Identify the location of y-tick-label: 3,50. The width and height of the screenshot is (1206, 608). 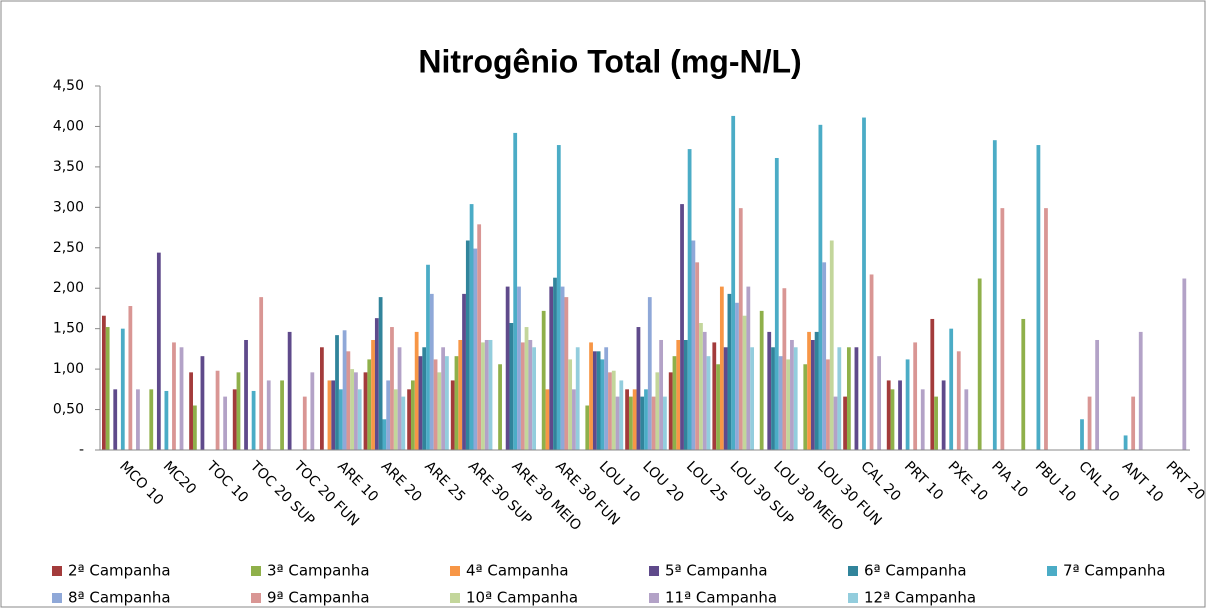
(68, 167).